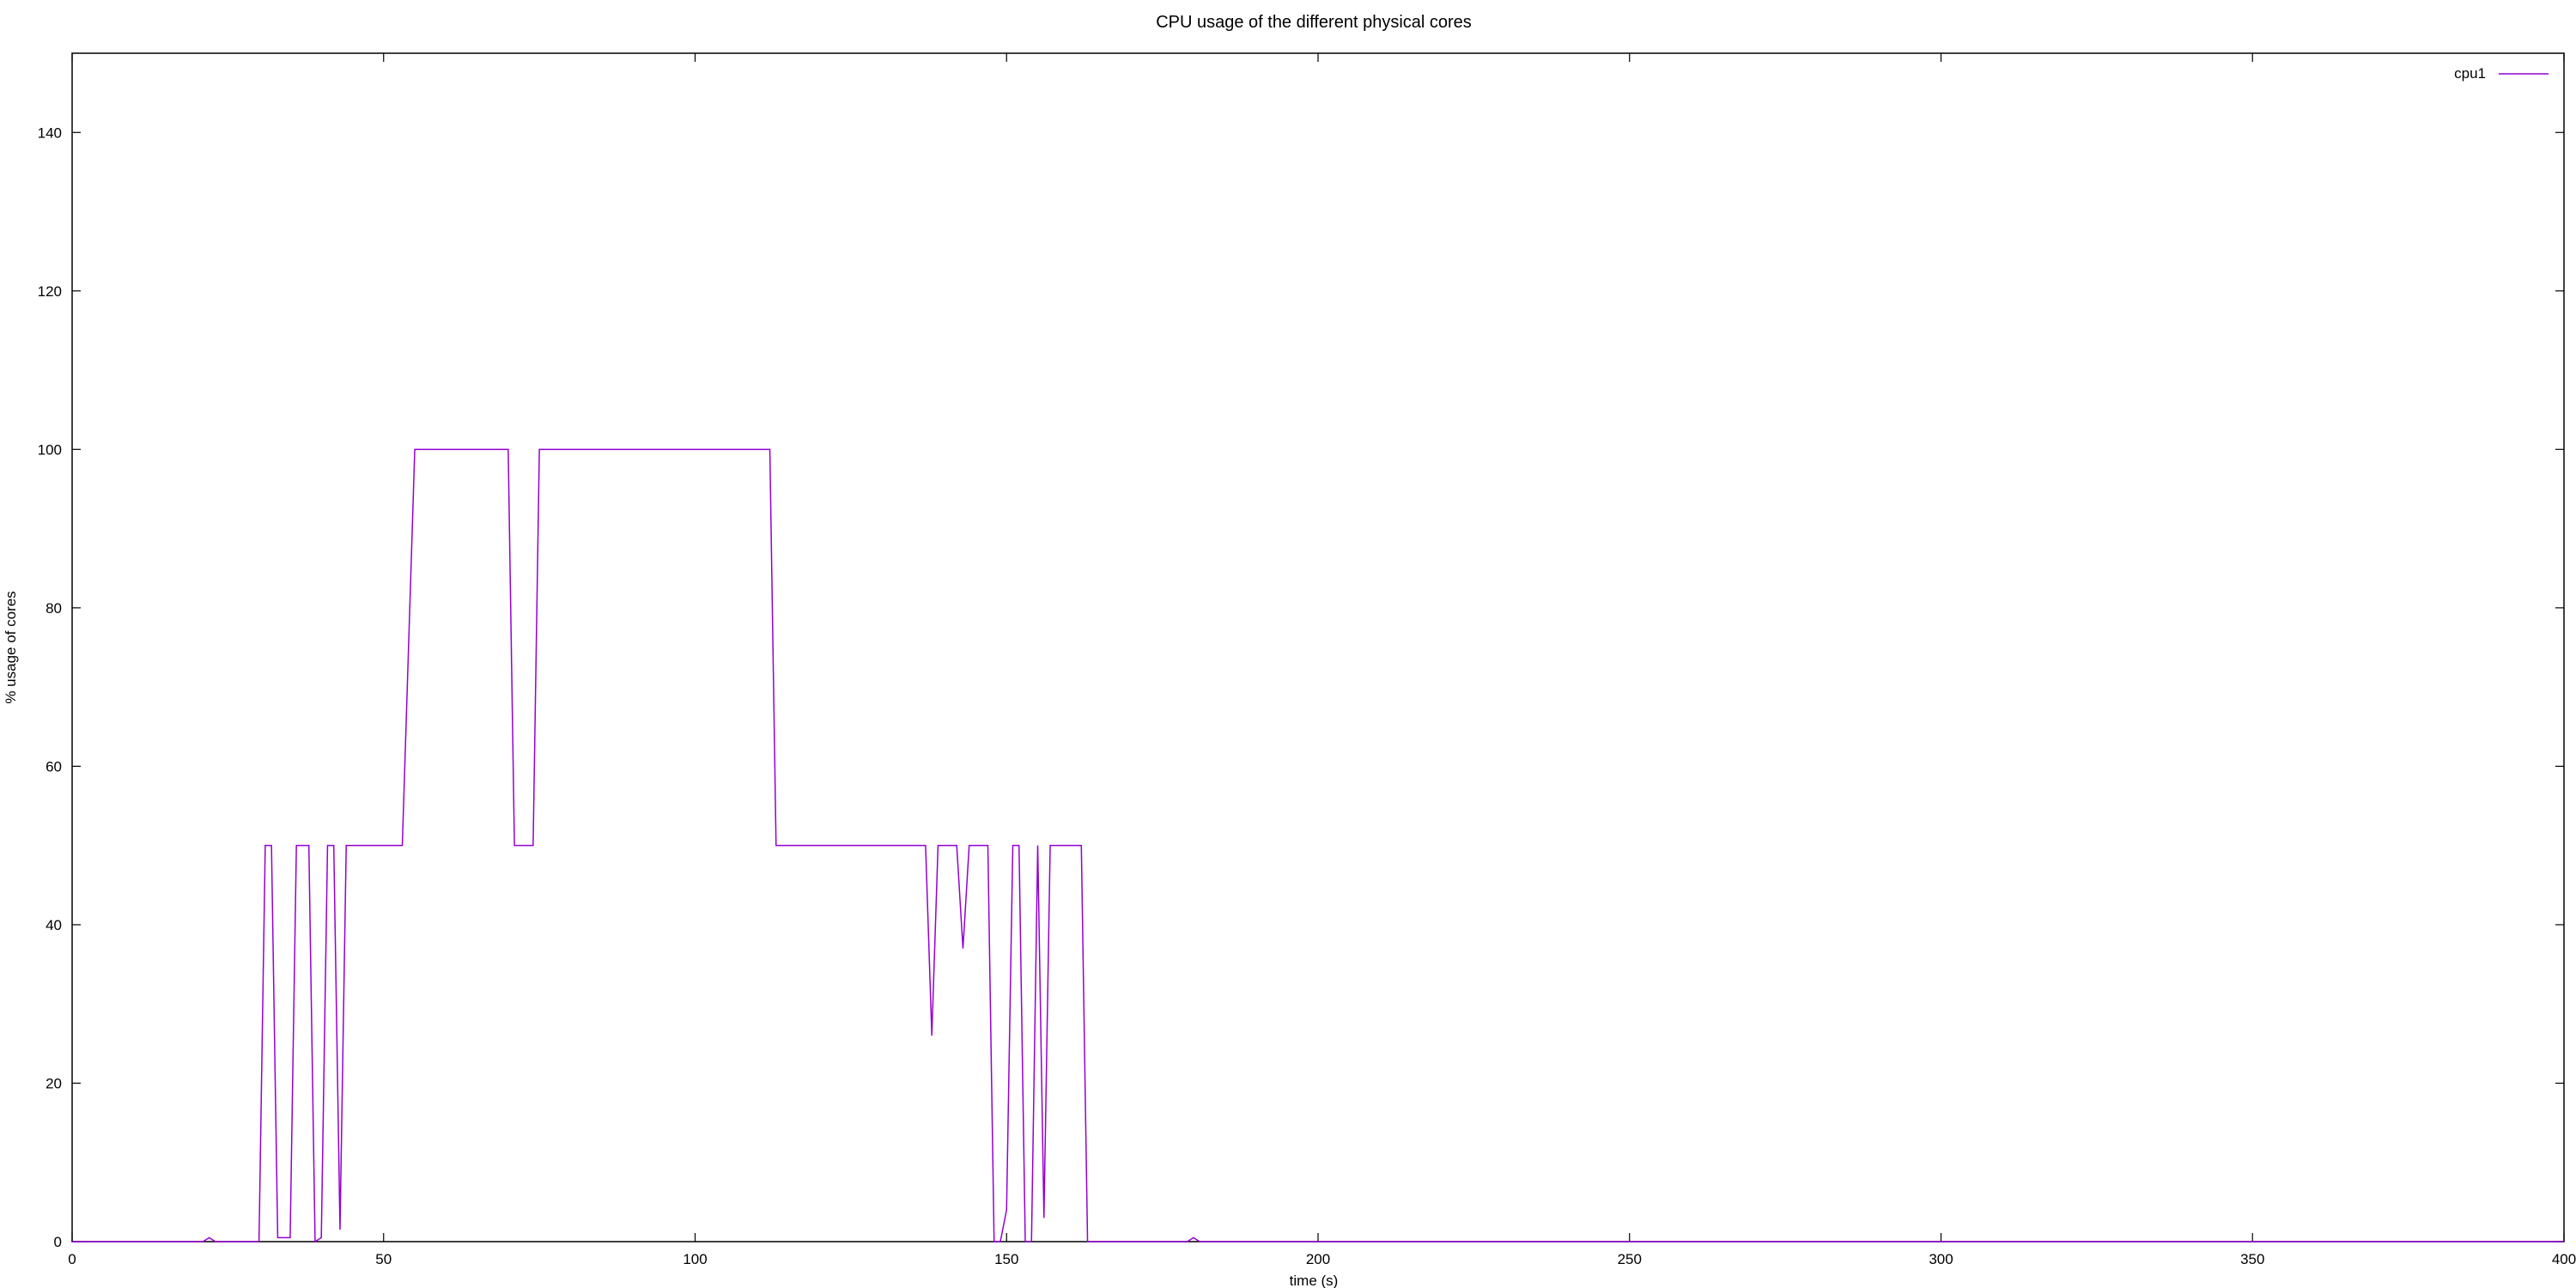 The image size is (2576, 1288). I want to click on x-tick-label: 300, so click(1941, 1259).